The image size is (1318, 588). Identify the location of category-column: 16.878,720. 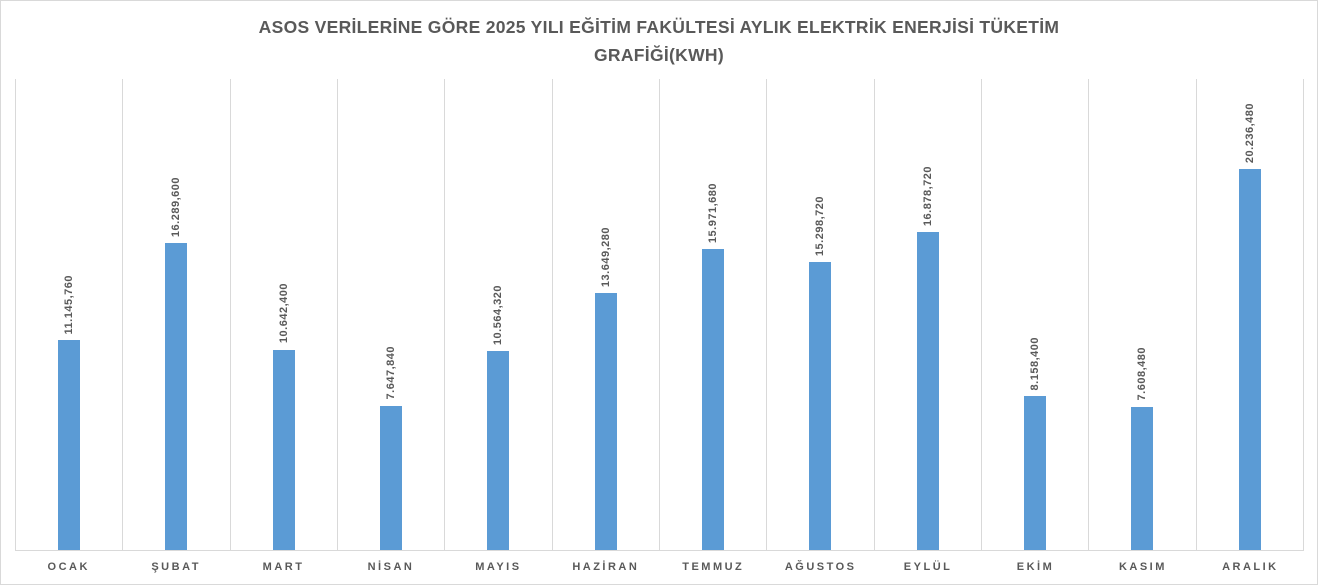
(928, 314).